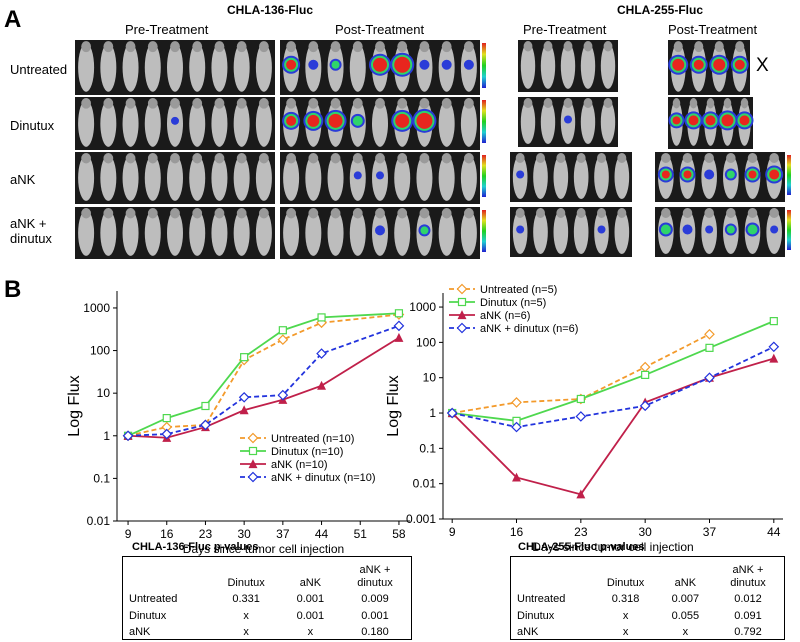  I want to click on table-row: Dinutux x 0.055 0.091, so click(648, 614).